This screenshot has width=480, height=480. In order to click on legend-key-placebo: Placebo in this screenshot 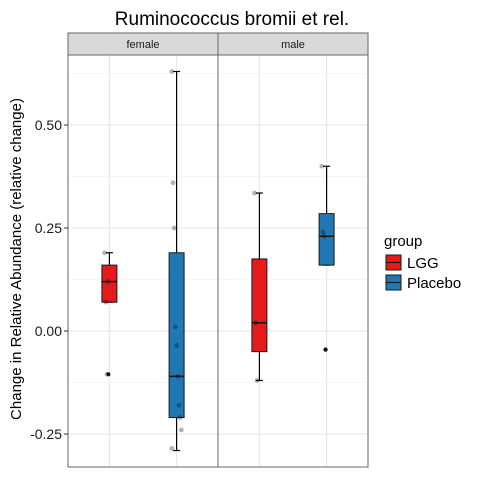, I will do `click(423, 283)`.